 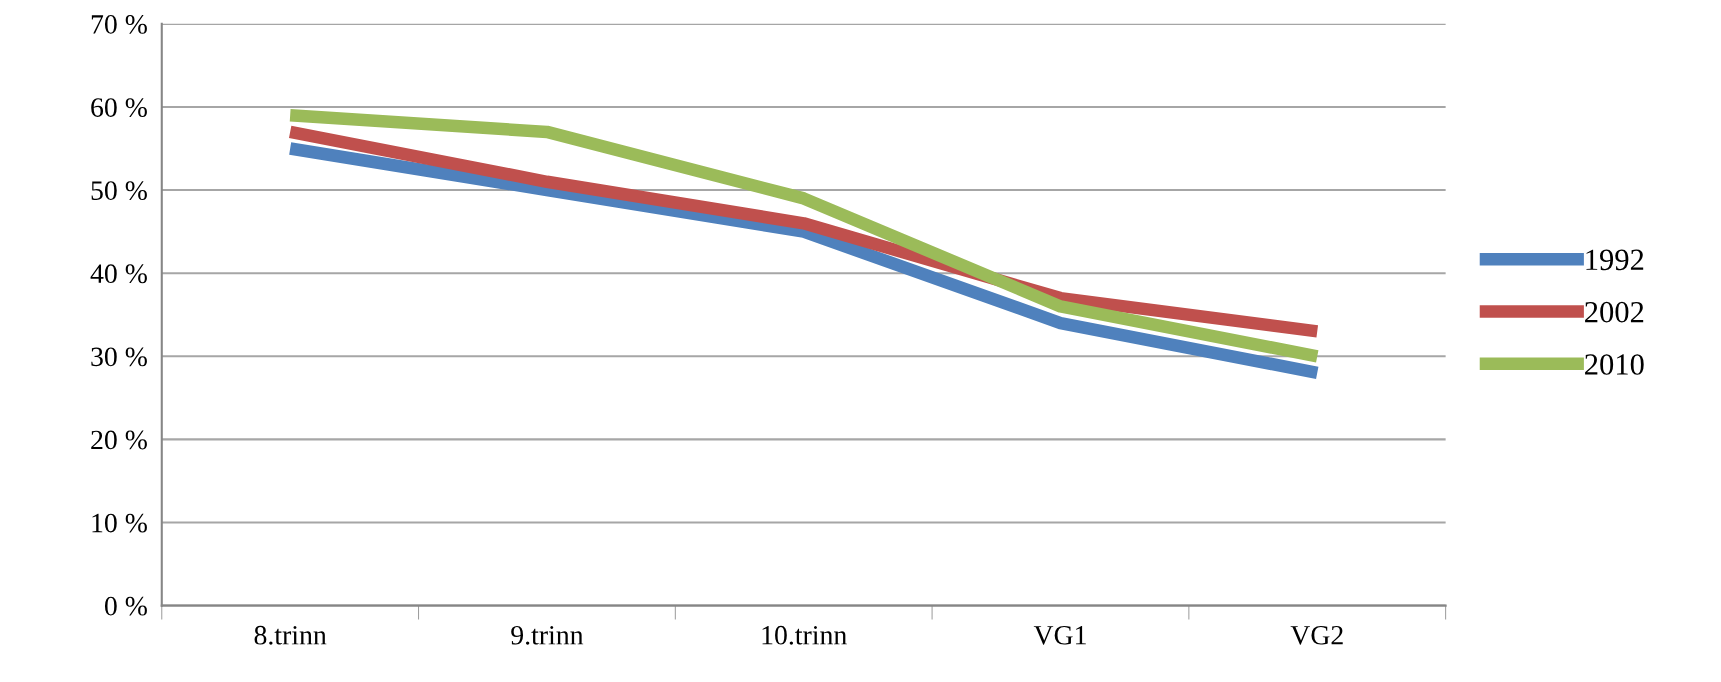 What do you see at coordinates (1614, 312) in the screenshot?
I see `legend-label: 2002` at bounding box center [1614, 312].